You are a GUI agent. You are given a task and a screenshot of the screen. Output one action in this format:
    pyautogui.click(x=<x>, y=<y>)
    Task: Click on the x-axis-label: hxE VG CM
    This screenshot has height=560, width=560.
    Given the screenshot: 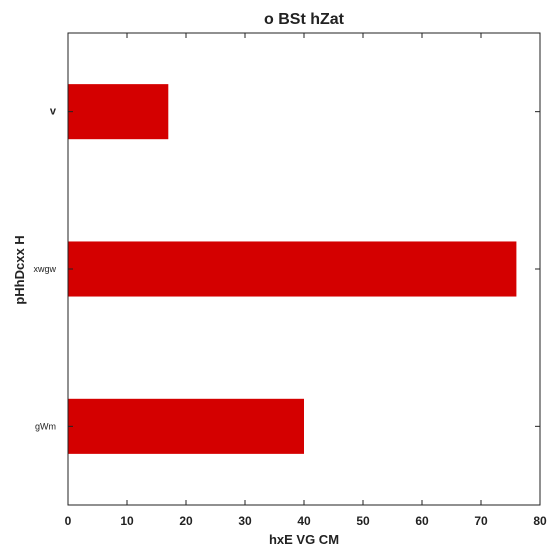 What is the action you would take?
    pyautogui.click(x=304, y=539)
    